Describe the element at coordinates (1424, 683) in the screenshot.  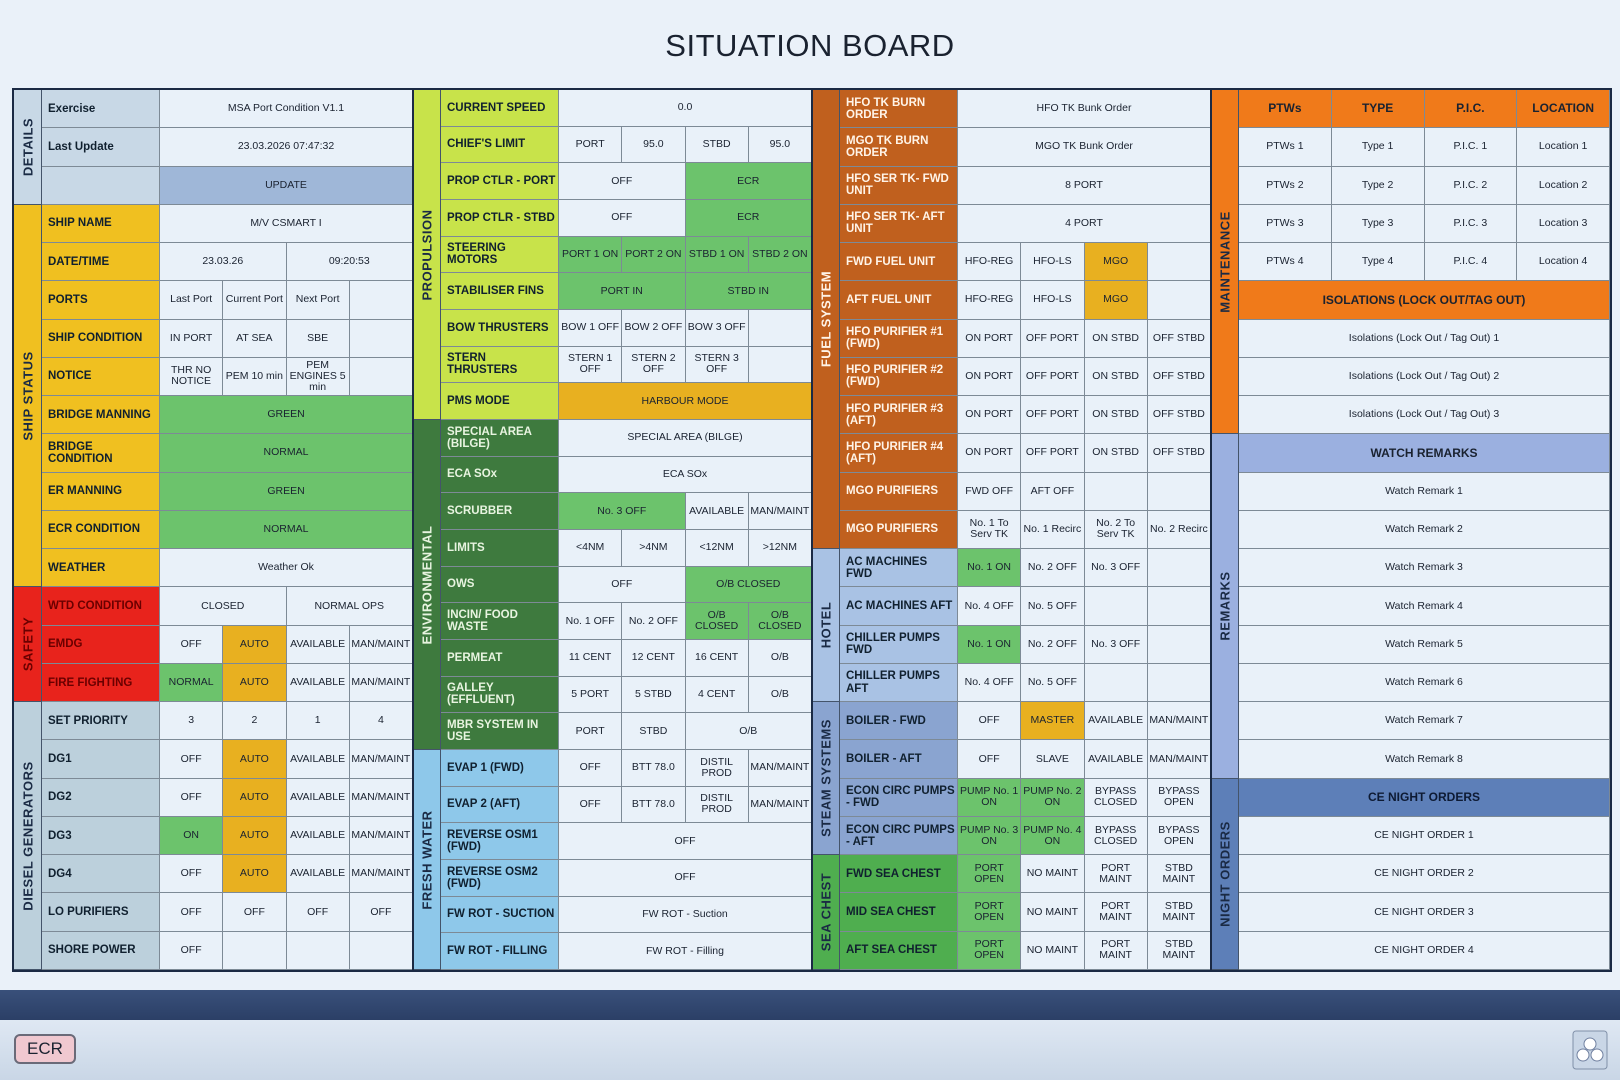
I see `cell: Watch Remark 6` at that location.